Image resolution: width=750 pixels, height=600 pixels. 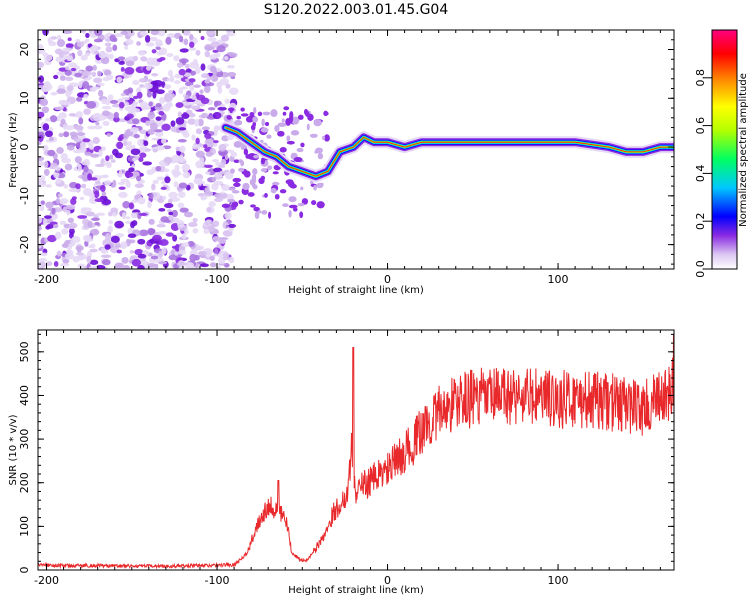 I want to click on spectrogram-y-tick-label: 0, so click(x=24, y=147).